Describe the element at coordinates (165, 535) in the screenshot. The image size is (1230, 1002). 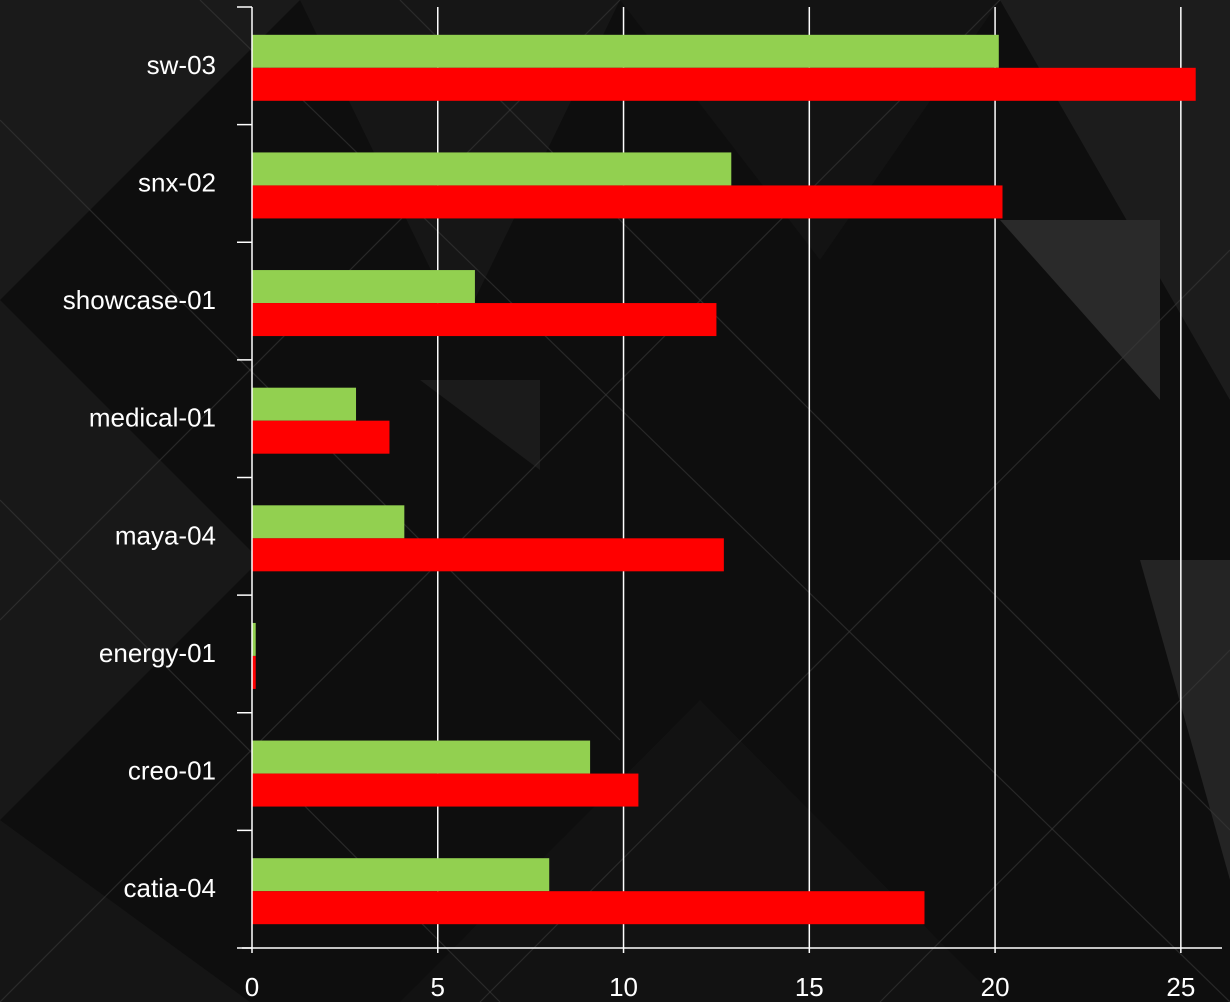
I see `category-label: maya-04` at that location.